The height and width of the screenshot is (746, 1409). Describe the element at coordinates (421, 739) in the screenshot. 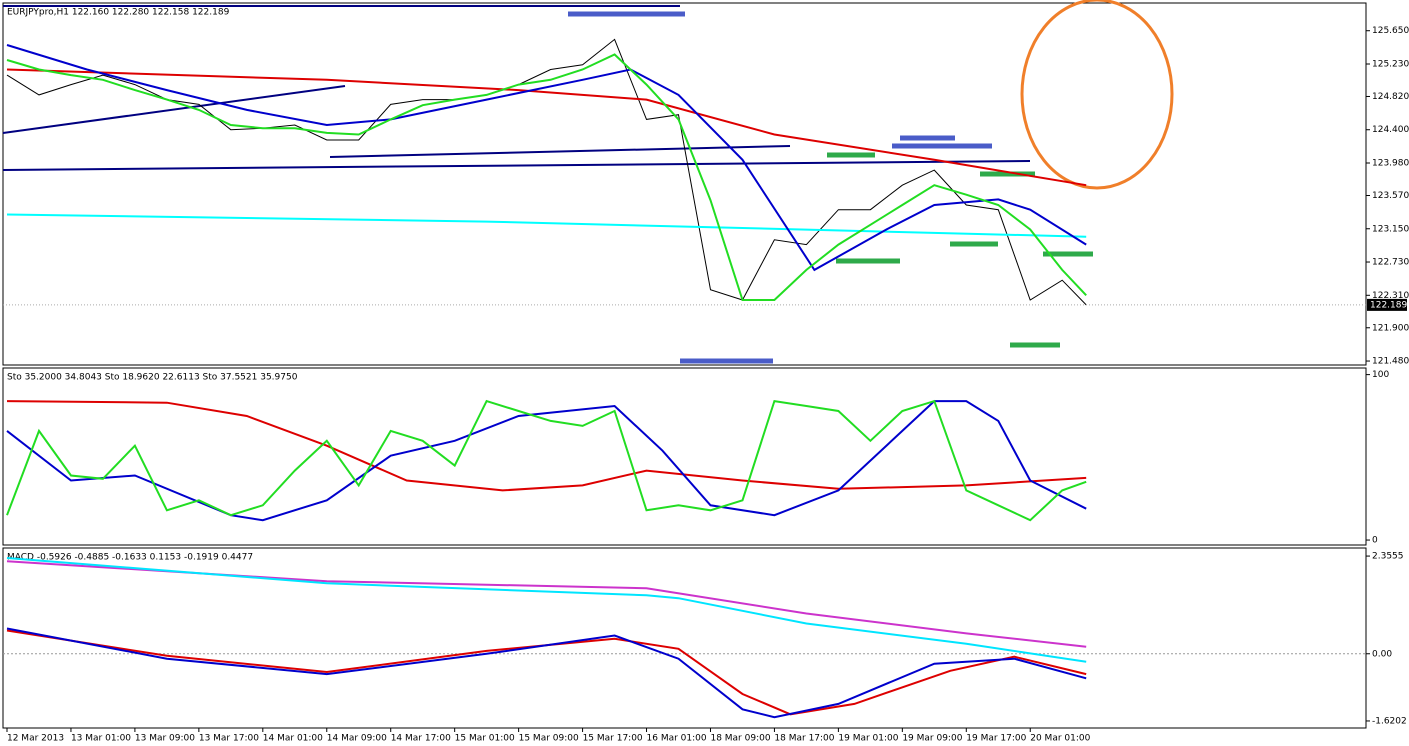

I see `x-tick-label: 14 Mar 17:00` at that location.